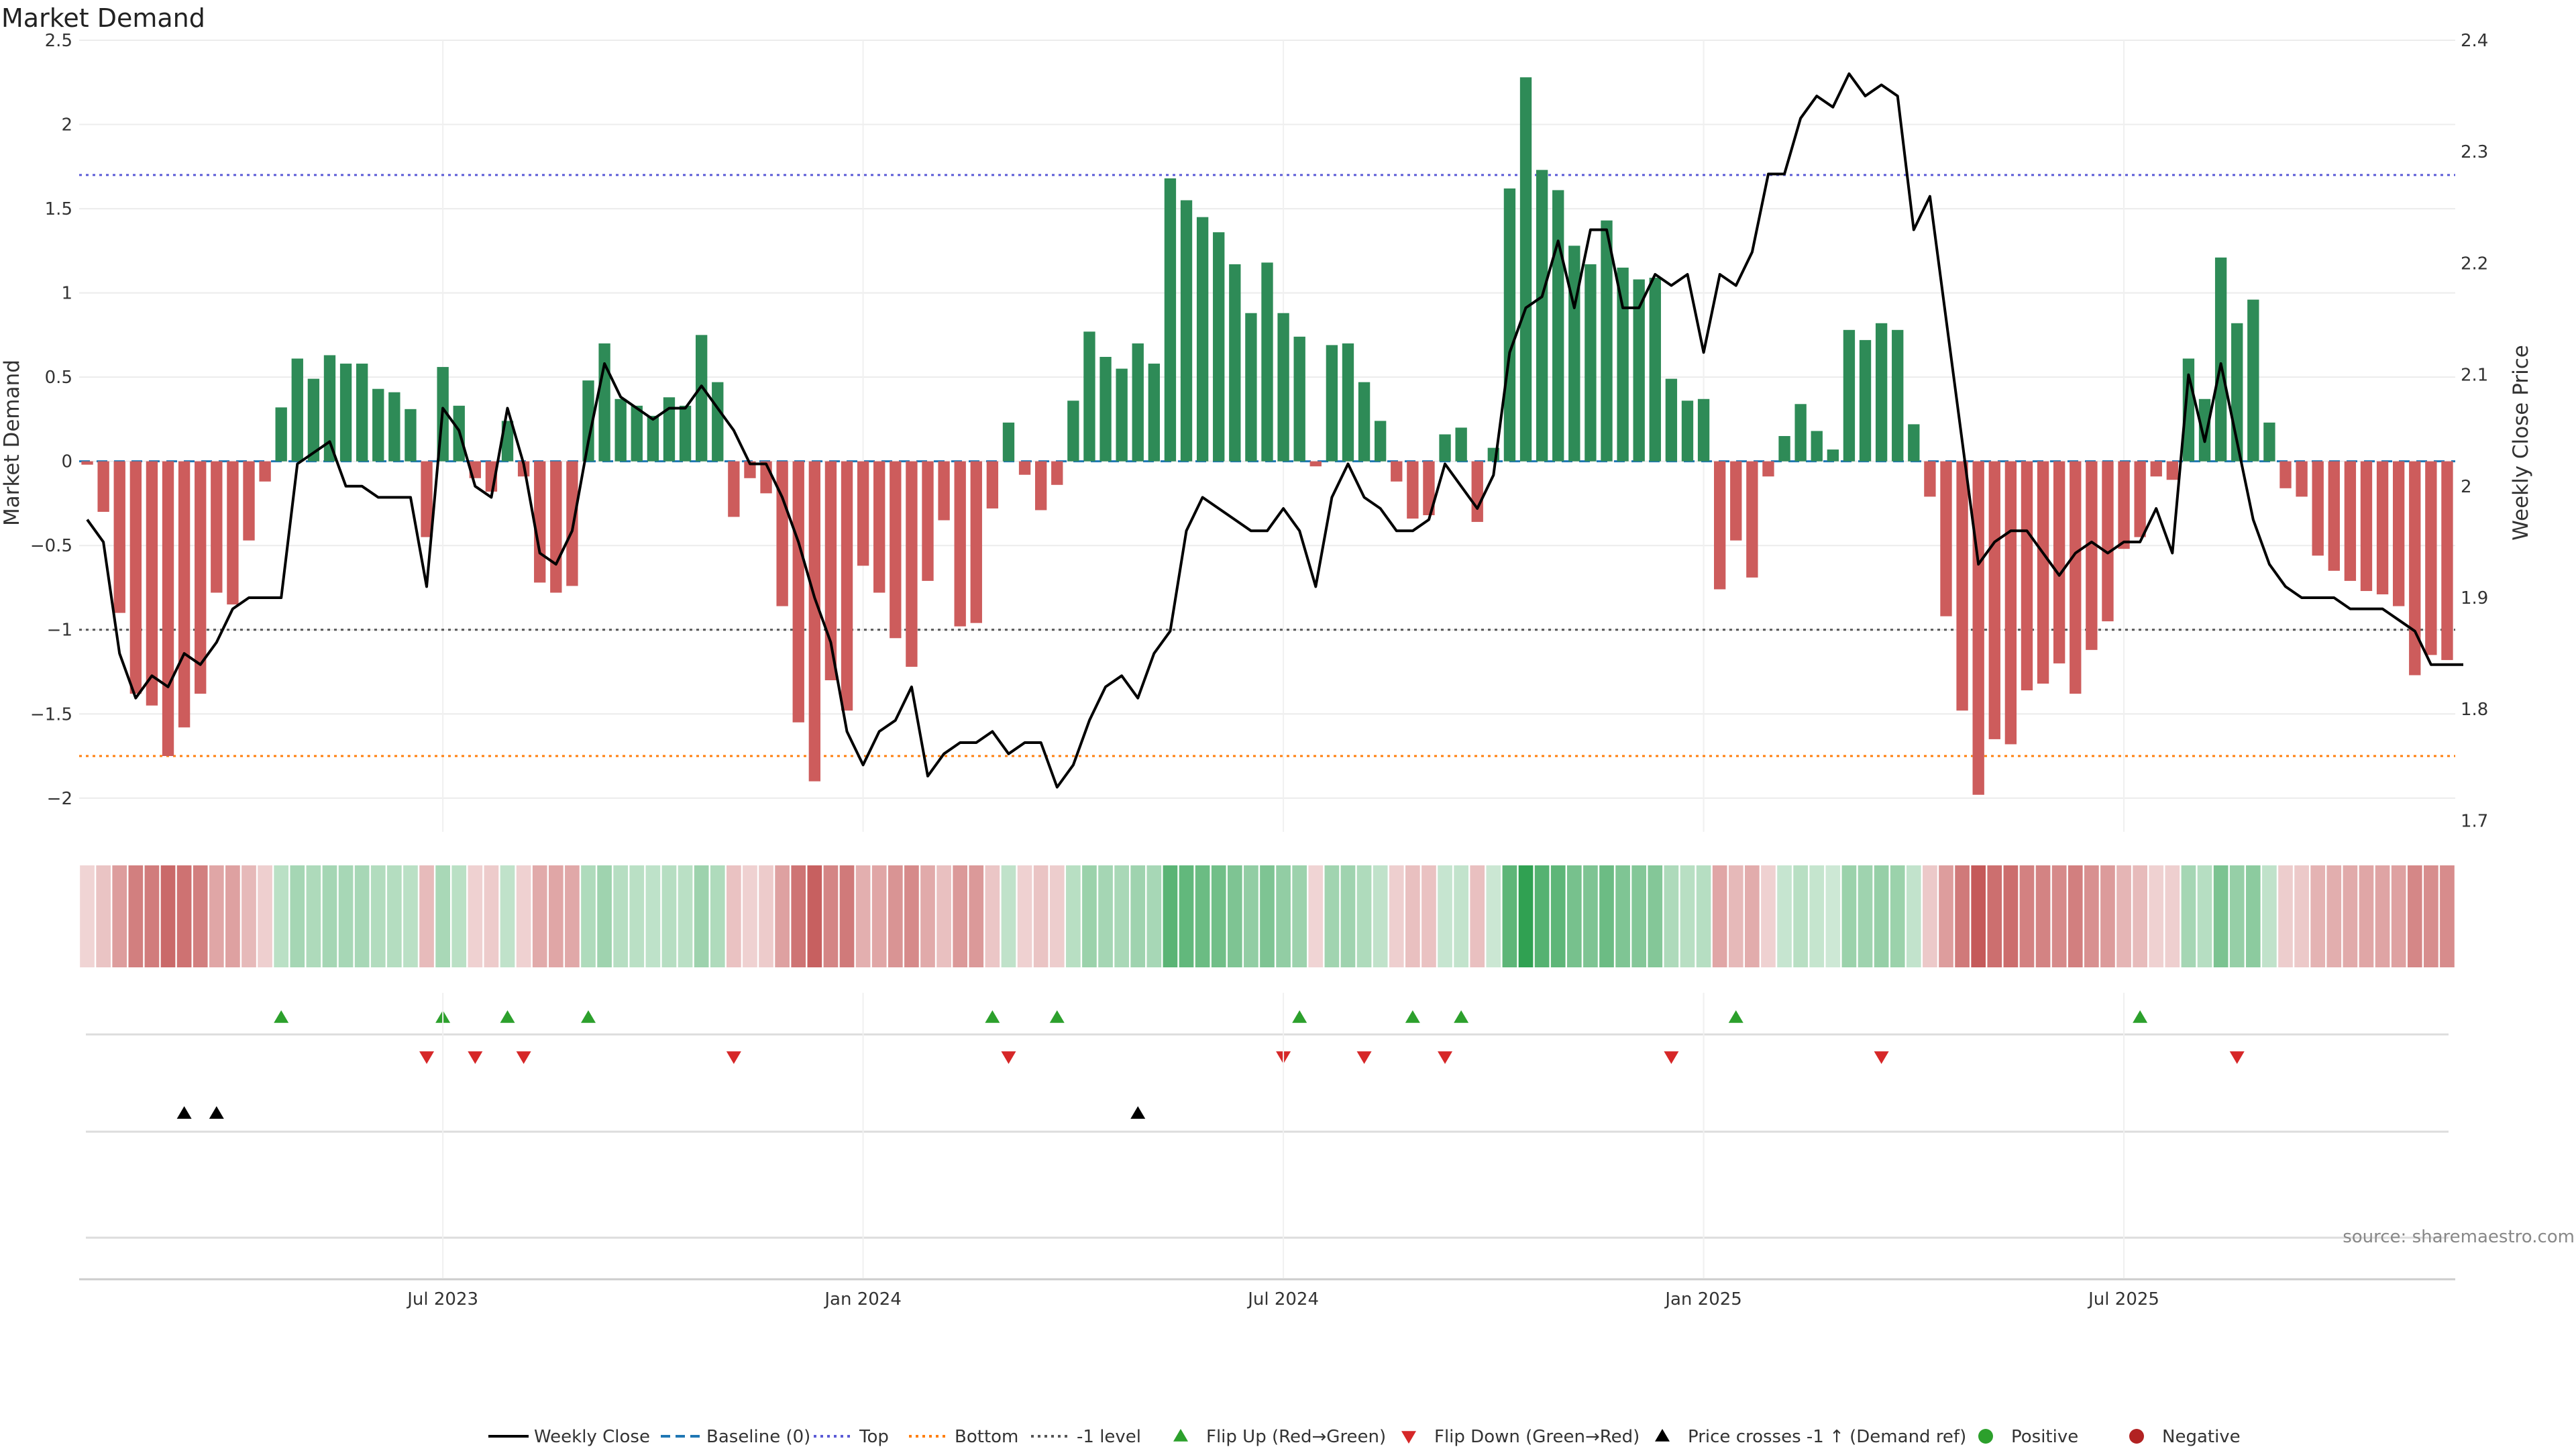 This screenshot has width=2576, height=1449. I want to click on legend-label: -1 level, so click(1109, 1437).